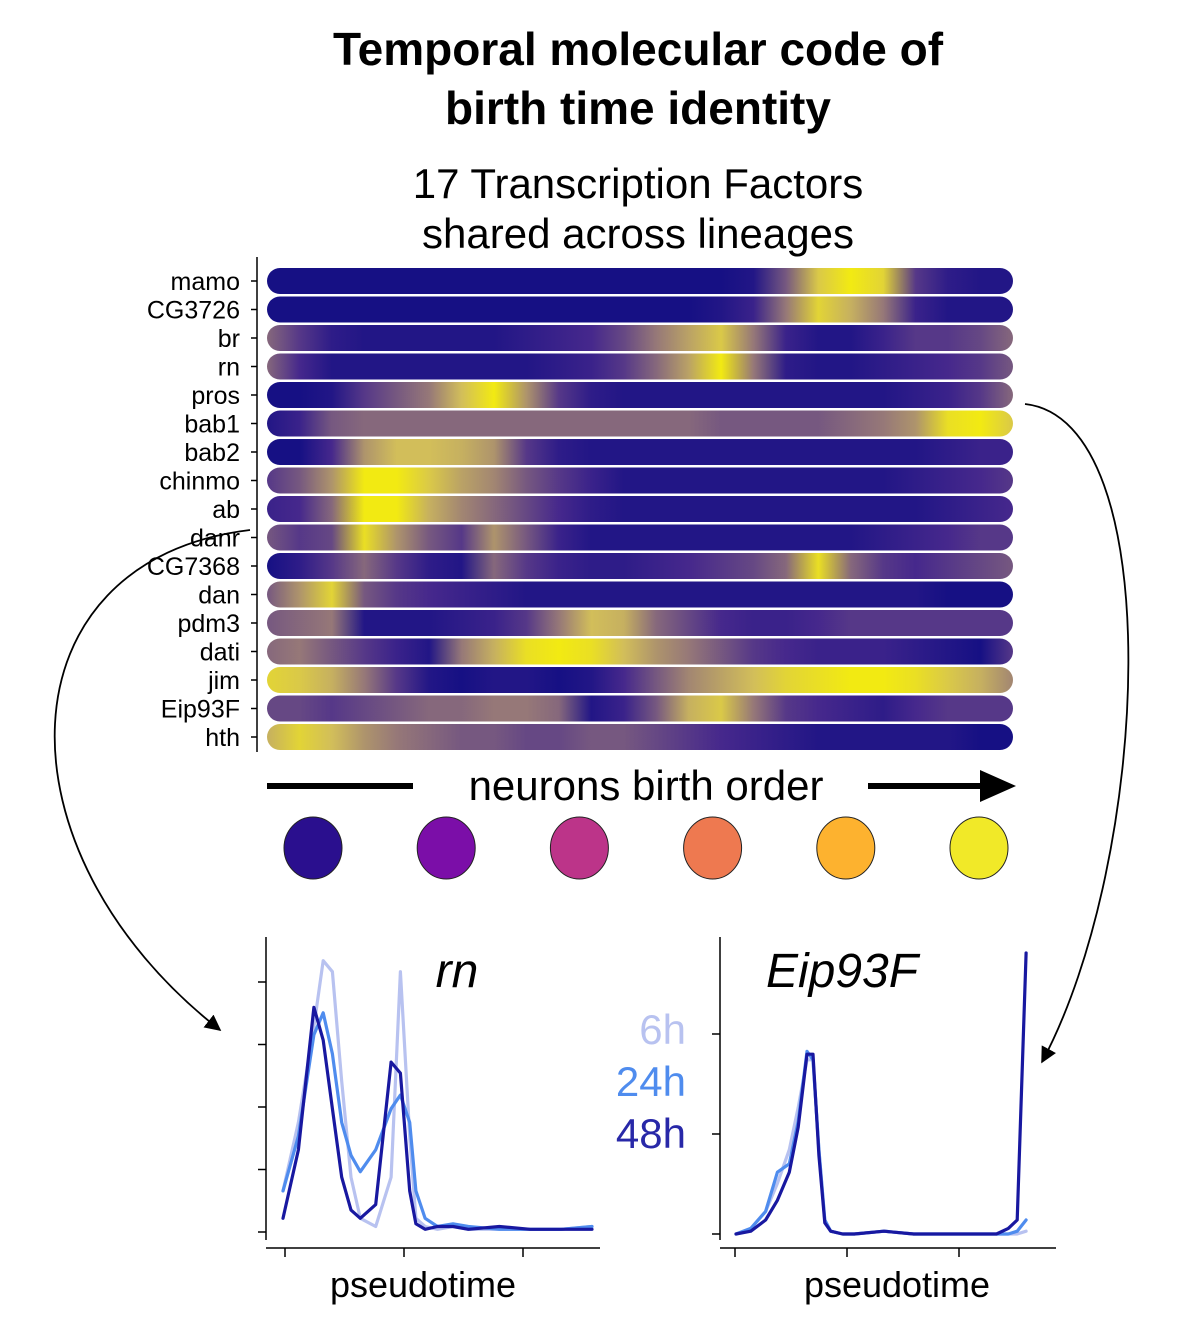 This screenshot has height=1319, width=1178. I want to click on heatmap-row-br, so click(640, 338).